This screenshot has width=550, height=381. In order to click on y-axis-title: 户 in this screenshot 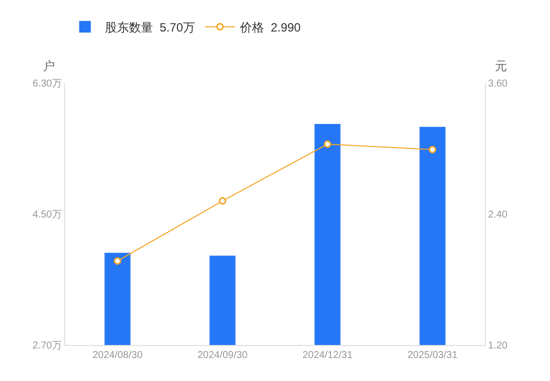, I will do `click(49, 66)`.